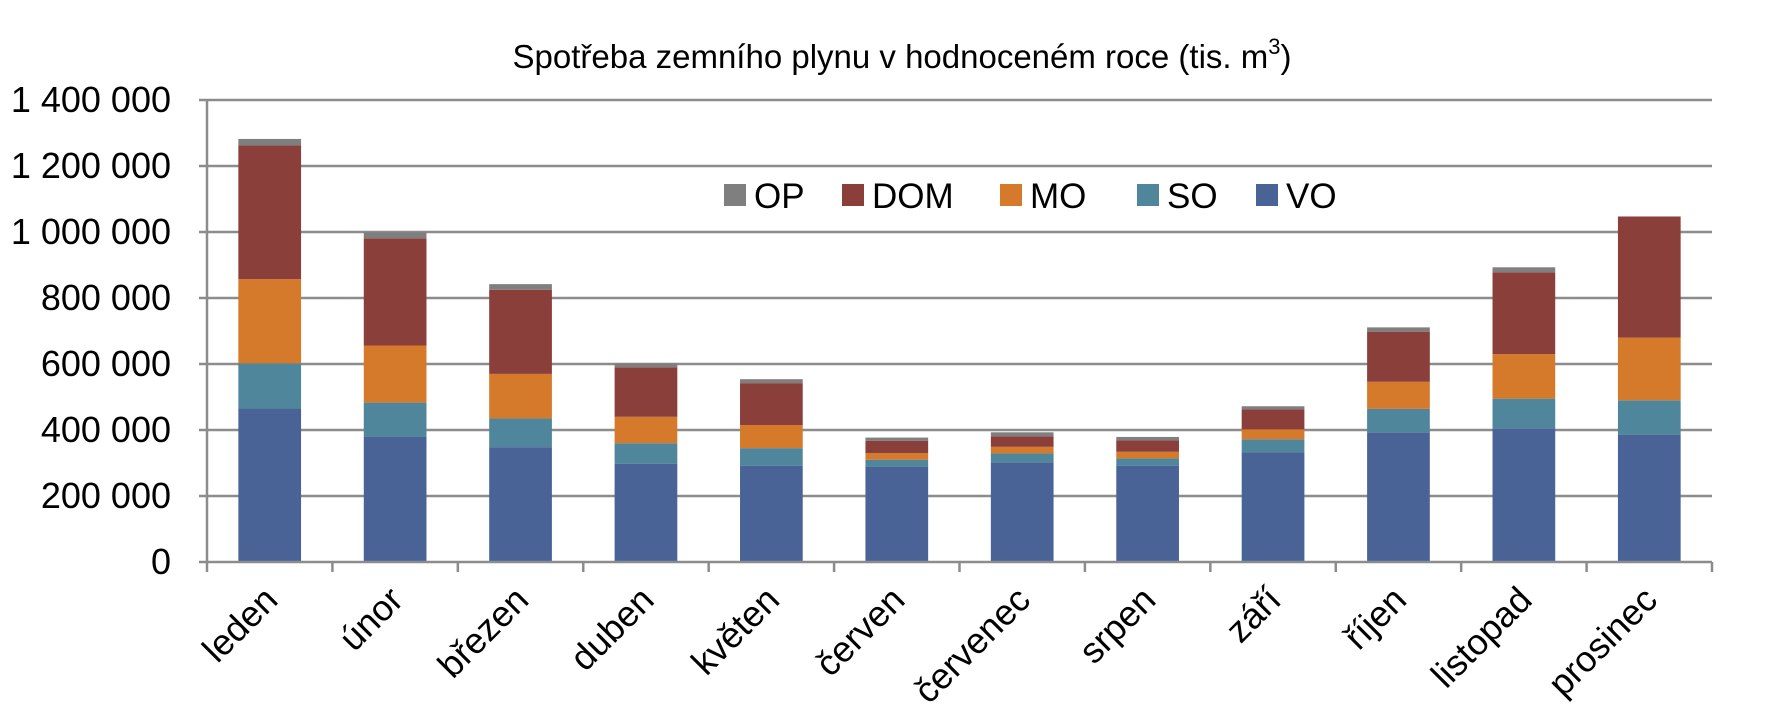  Describe the element at coordinates (779, 196) in the screenshot. I see `legend-label: OP` at that location.